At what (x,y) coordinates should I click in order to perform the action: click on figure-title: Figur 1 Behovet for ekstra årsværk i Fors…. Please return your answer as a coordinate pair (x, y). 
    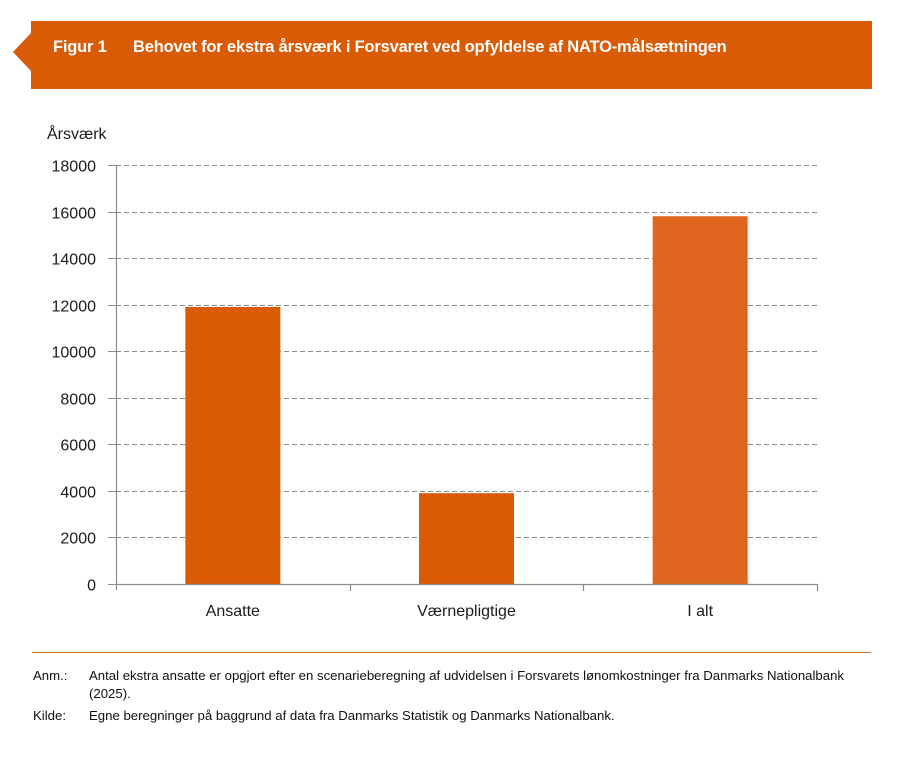
    Looking at the image, I should click on (390, 47).